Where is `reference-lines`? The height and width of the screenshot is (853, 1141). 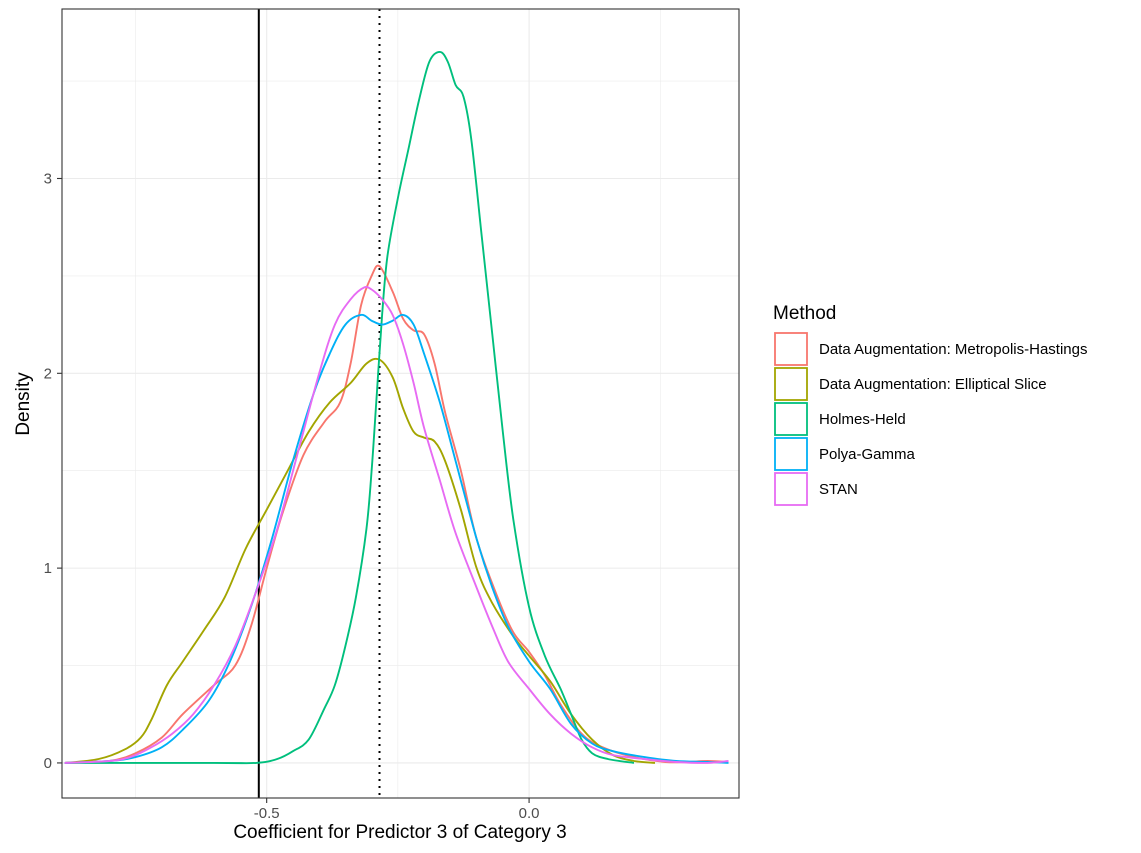 reference-lines is located at coordinates (319, 403).